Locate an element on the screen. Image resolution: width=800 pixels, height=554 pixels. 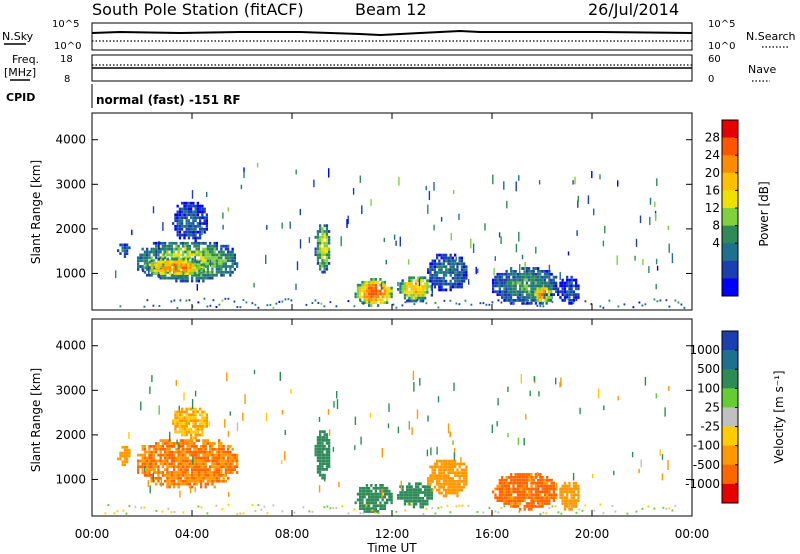
station-title: South Pole Station (fitACF) is located at coordinates (198, 9).